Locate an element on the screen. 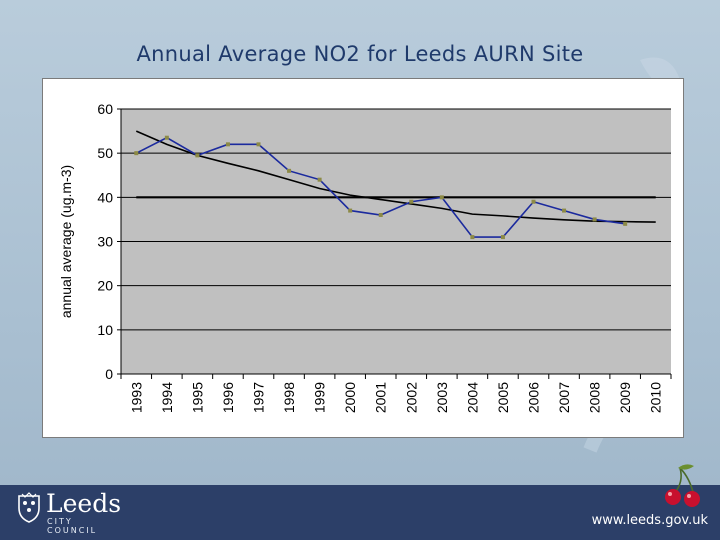  logo-name: Leeds is located at coordinates (84, 503).